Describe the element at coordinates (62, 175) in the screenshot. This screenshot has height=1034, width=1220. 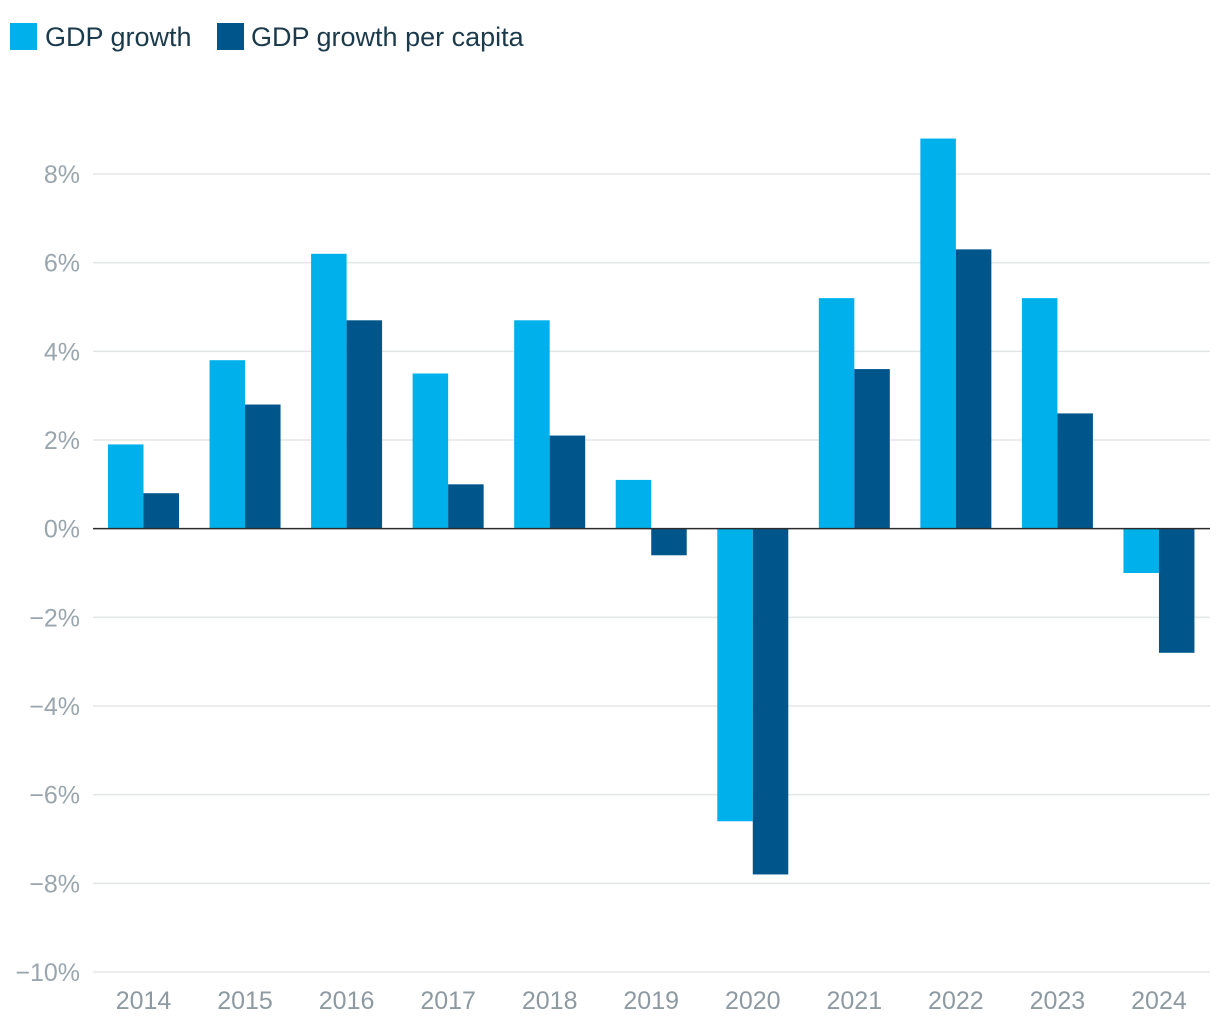
I see `y-tick-label: 8%` at that location.